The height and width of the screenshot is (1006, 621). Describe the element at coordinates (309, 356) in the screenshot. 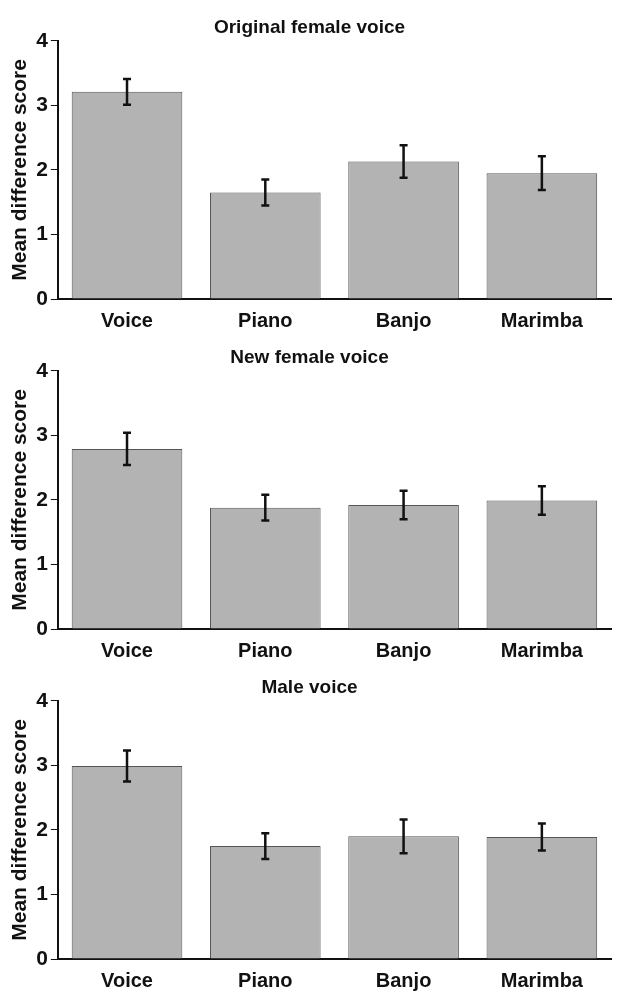

I see `chart-title: New female voice` at that location.